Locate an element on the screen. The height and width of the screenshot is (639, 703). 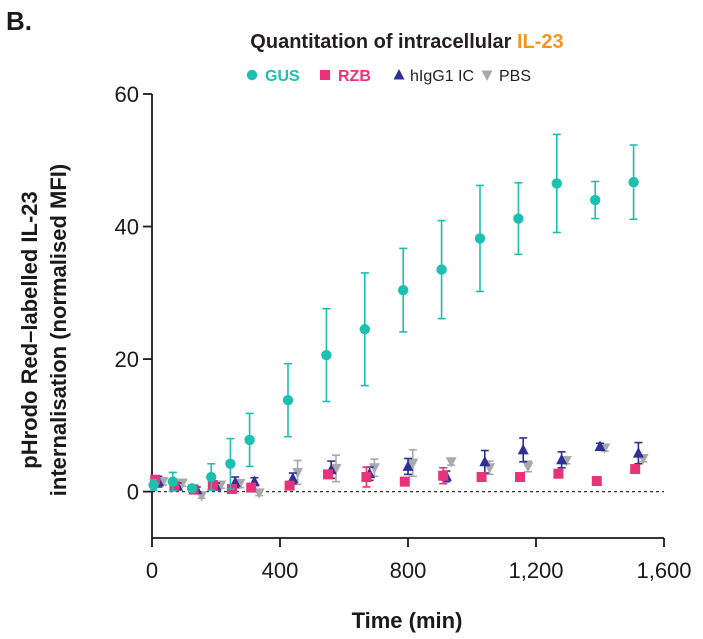
legend-item-rzb: RZB is located at coordinates (345, 76).